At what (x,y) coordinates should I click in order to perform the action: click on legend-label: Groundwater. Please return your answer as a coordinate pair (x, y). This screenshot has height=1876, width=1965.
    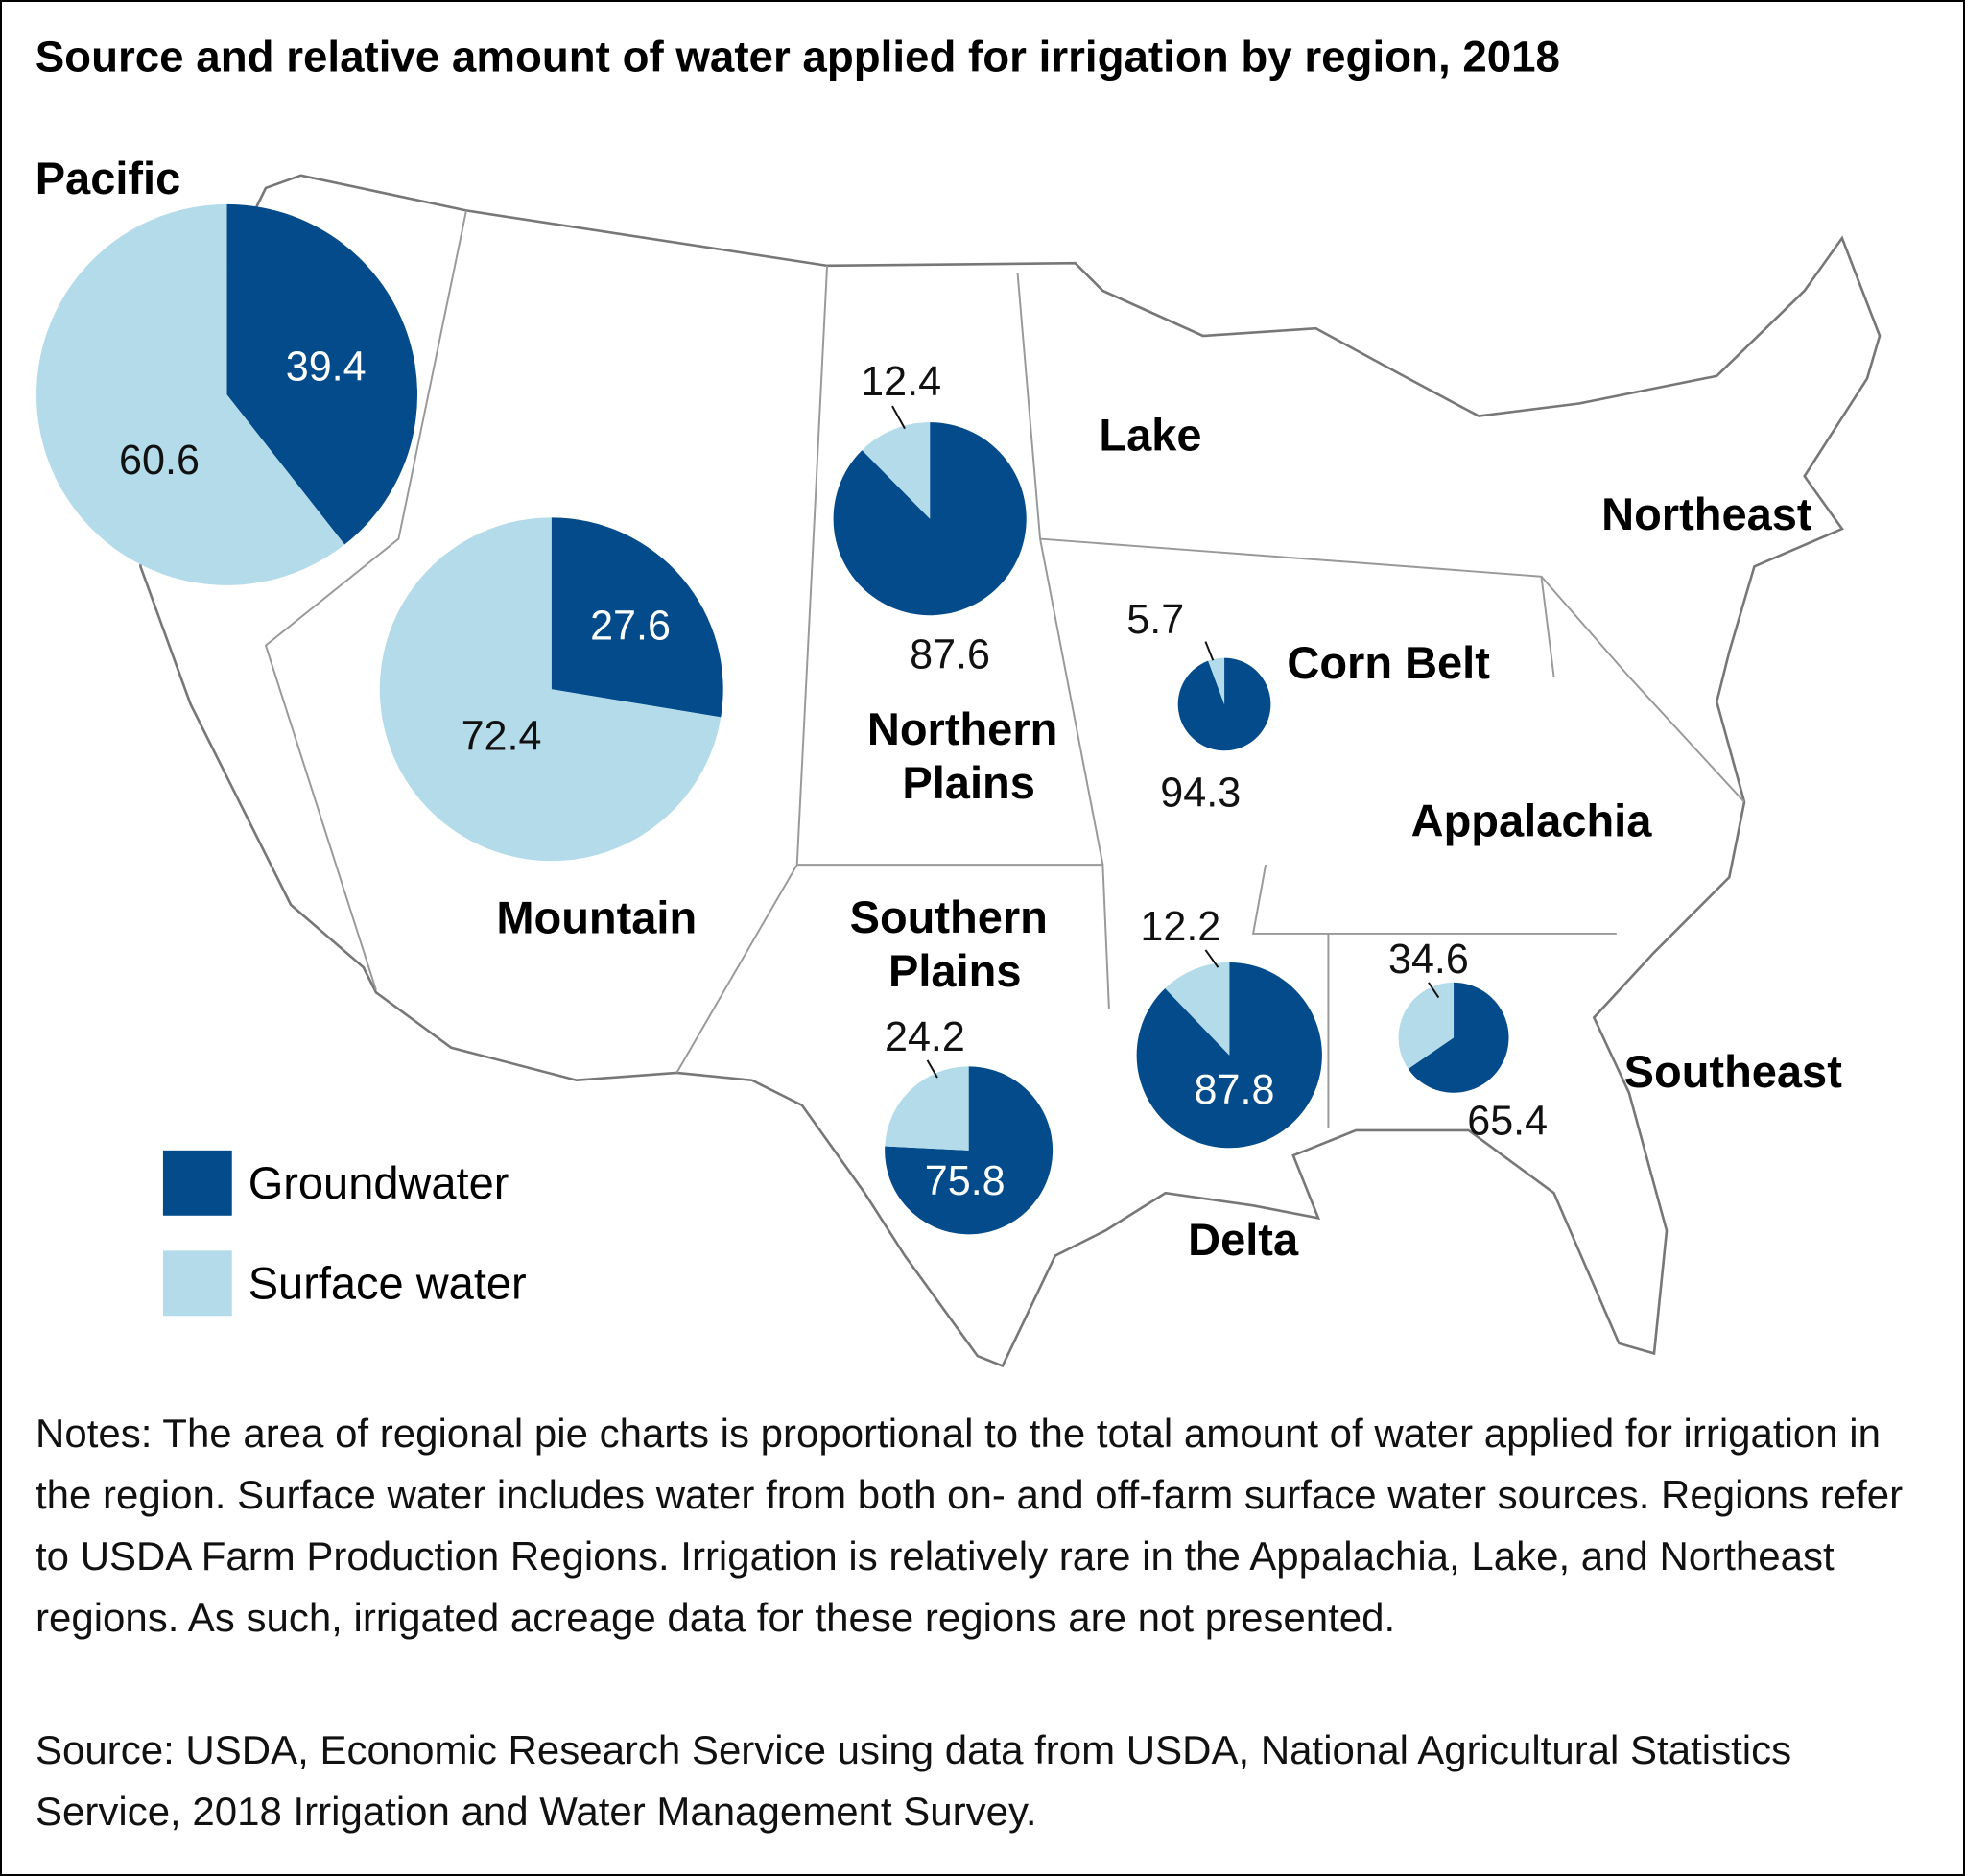
    Looking at the image, I should click on (379, 1182).